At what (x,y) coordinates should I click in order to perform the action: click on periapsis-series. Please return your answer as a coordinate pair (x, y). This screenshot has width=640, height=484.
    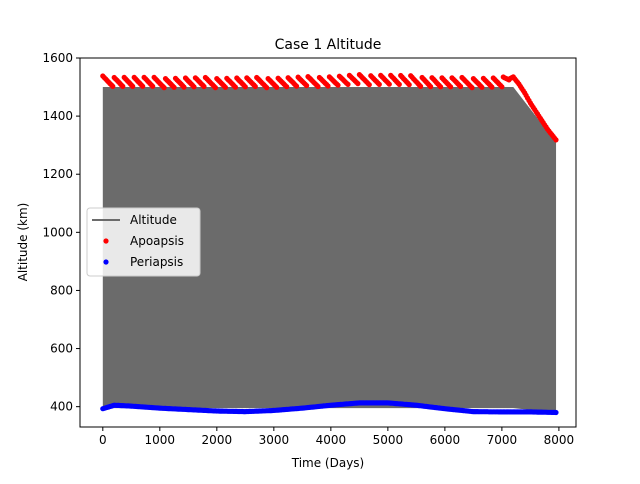
    Looking at the image, I should click on (329, 408).